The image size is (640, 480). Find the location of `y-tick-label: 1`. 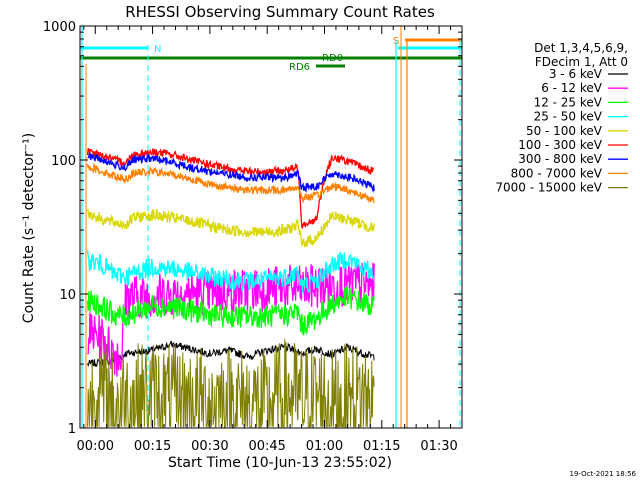

y-tick-label: 1 is located at coordinates (72, 429).